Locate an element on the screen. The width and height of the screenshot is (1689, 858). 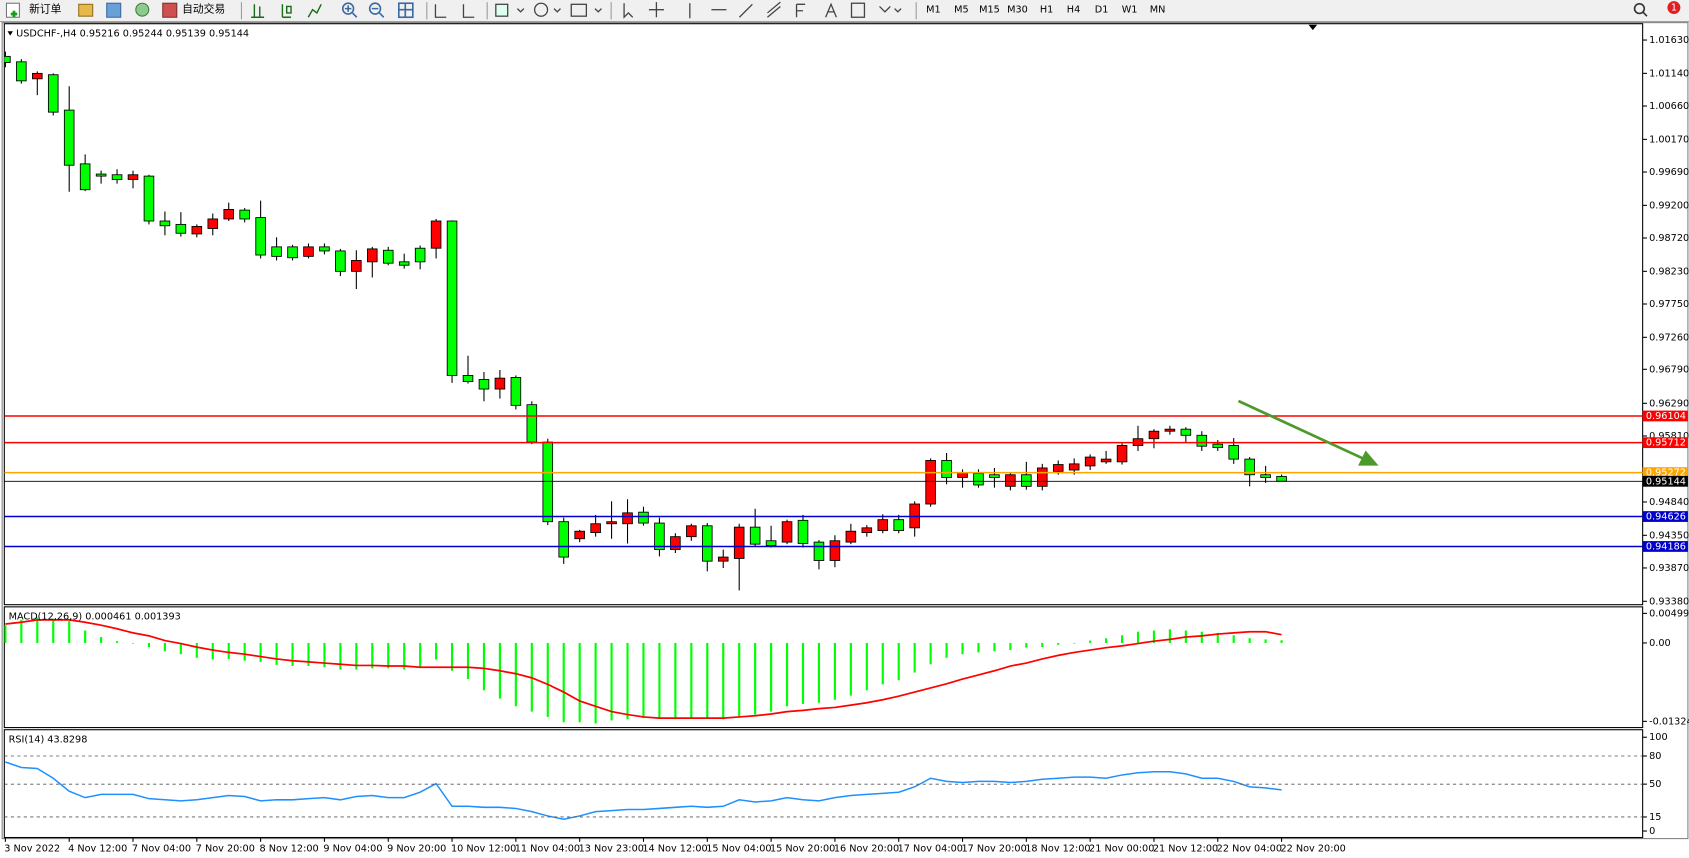
arrow-shaft is located at coordinates (1301, 430).